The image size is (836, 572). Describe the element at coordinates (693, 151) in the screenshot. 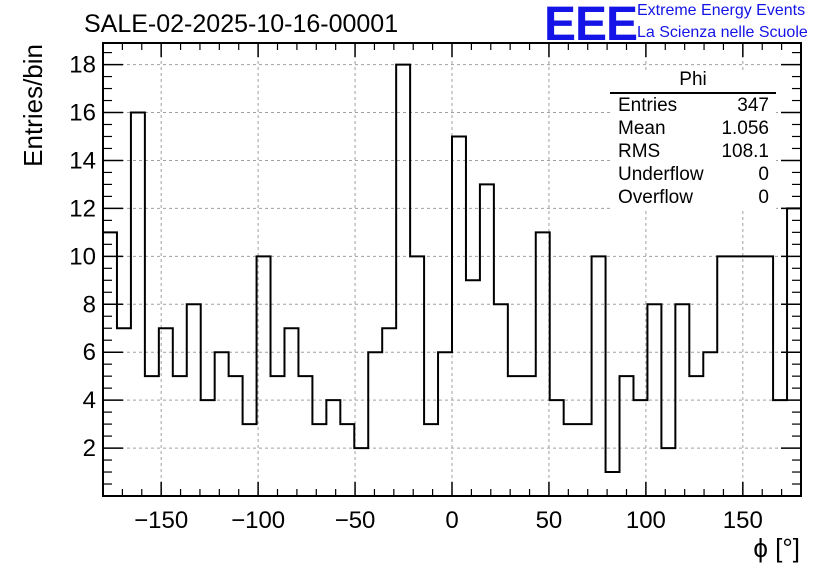

I see `stats-row-rms: RMS 108.1` at that location.